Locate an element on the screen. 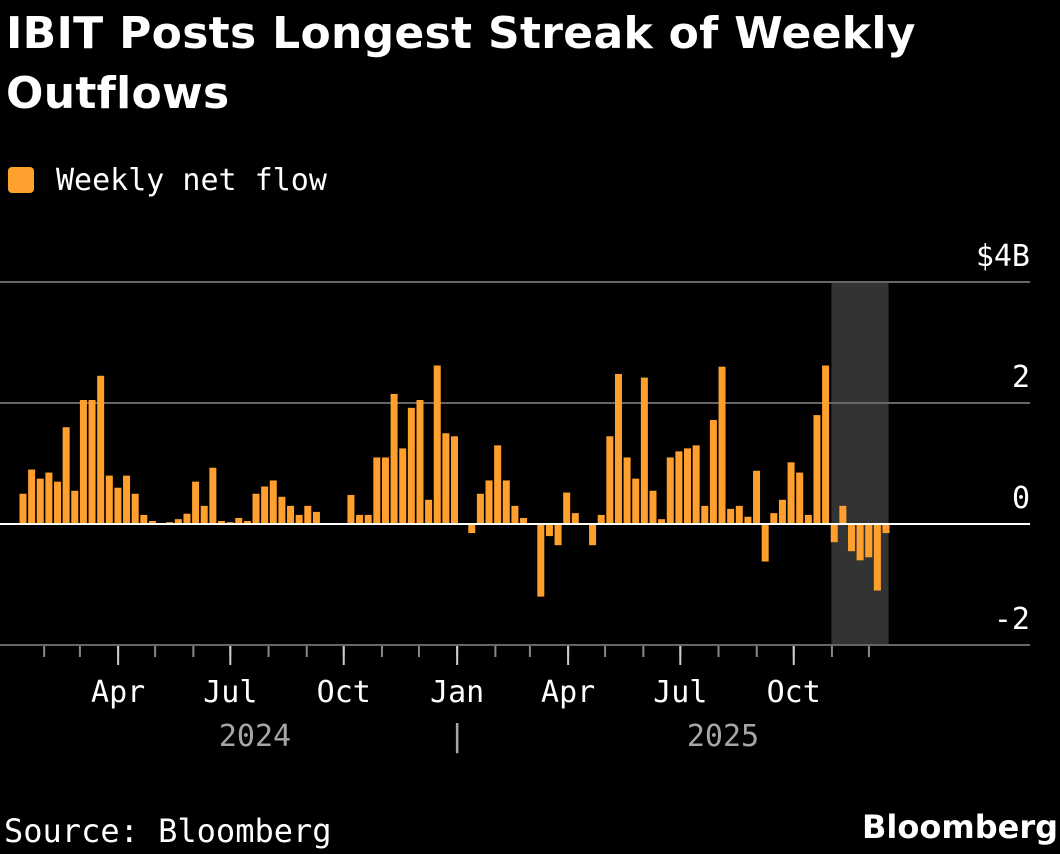 Image resolution: width=1060 pixels, height=854 pixels. legend-swatch is located at coordinates (21, 180).